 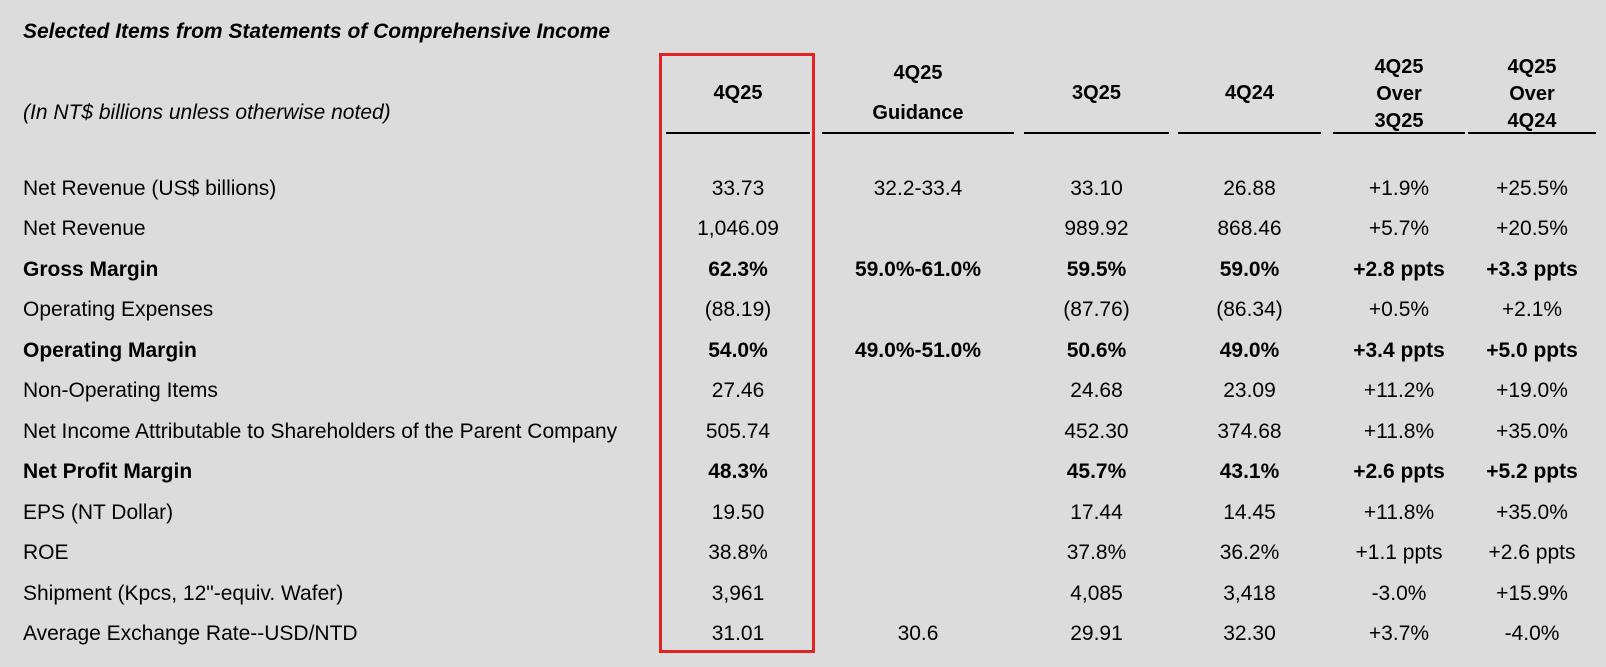 I want to click on cell-4q24: 868.46, so click(x=1249, y=228).